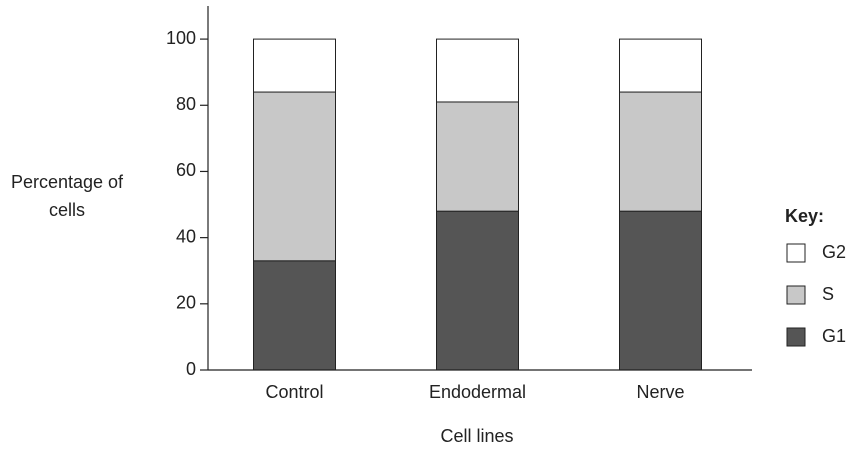 The image size is (861, 451). Describe the element at coordinates (186, 170) in the screenshot. I see `y-tick-label: 60` at that location.